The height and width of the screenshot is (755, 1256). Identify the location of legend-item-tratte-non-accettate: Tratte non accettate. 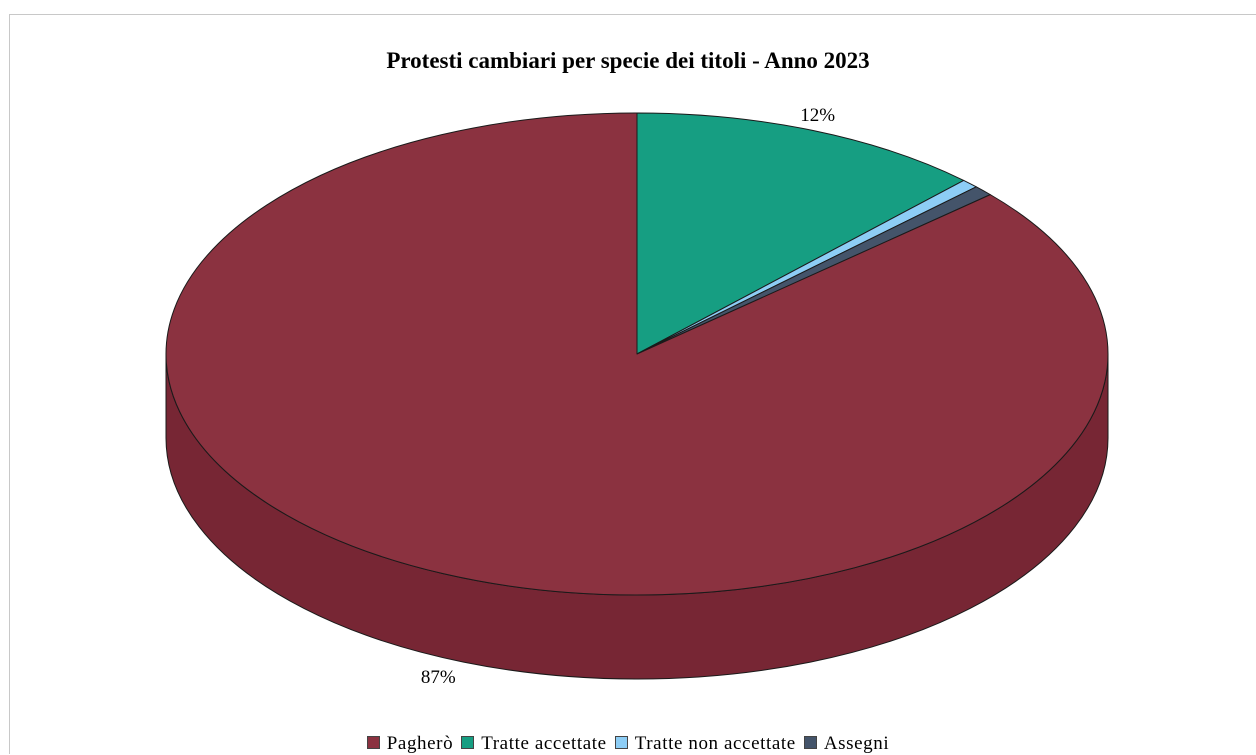
(705, 744).